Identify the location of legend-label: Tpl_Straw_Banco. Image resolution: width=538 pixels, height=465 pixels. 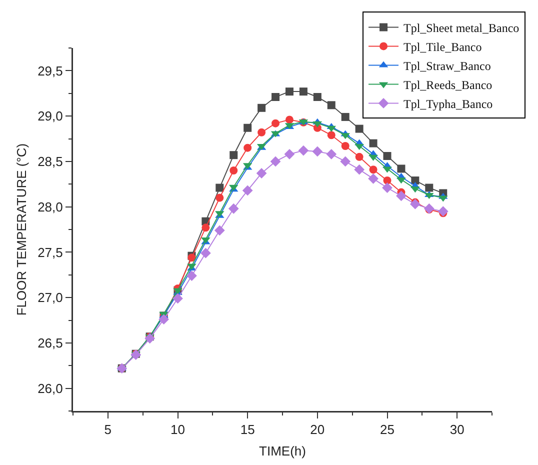
(447, 65).